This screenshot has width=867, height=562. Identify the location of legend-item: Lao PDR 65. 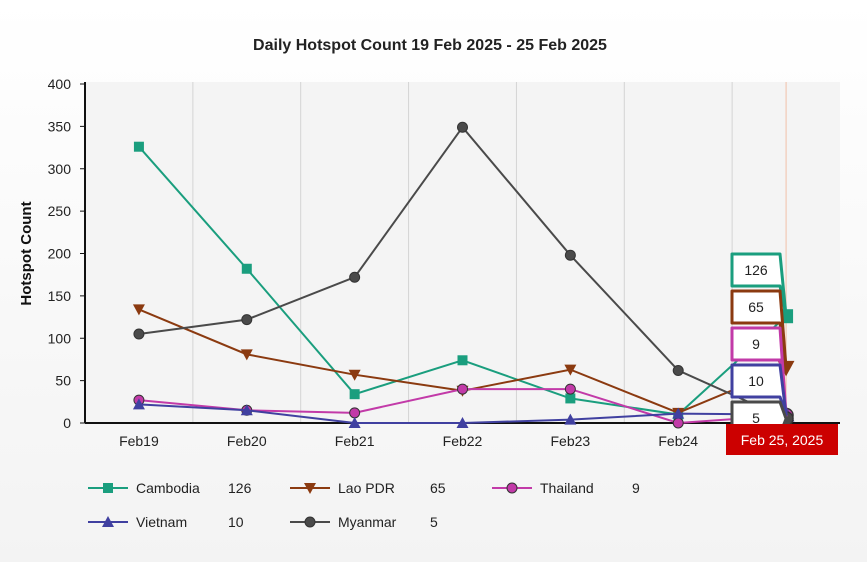
(375, 488).